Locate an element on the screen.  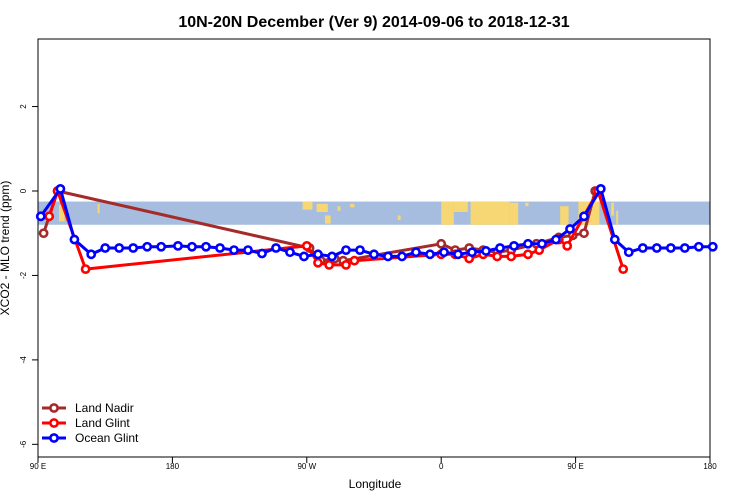
legend-label: Land Glint is located at coordinates (102, 423).